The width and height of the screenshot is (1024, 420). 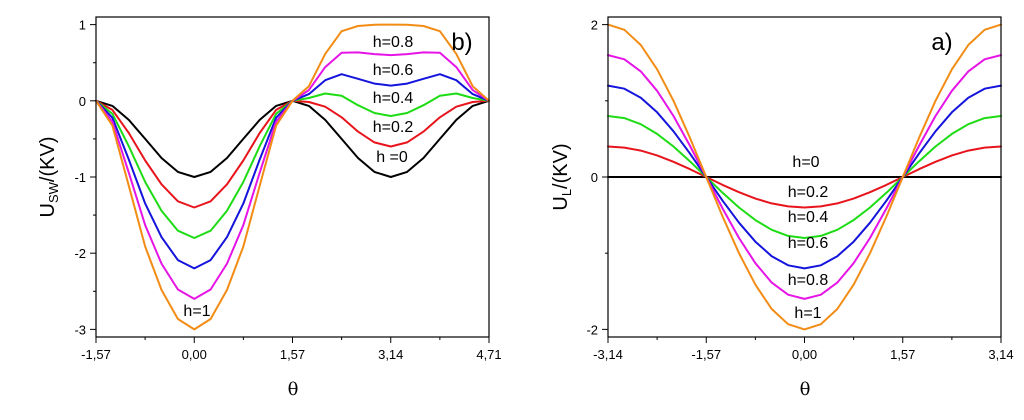 What do you see at coordinates (808, 243) in the screenshot?
I see `annotation-h-0.6-a: h=0.6` at bounding box center [808, 243].